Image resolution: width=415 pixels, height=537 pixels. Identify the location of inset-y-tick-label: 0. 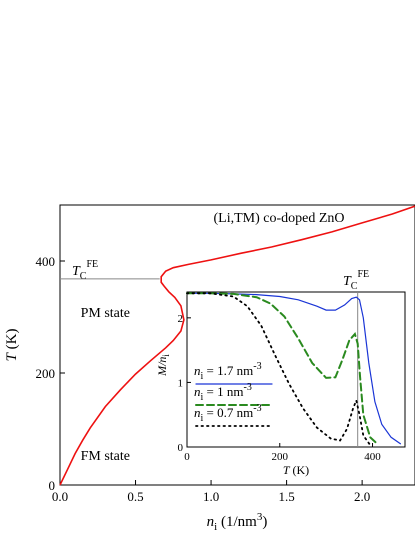
(181, 448).